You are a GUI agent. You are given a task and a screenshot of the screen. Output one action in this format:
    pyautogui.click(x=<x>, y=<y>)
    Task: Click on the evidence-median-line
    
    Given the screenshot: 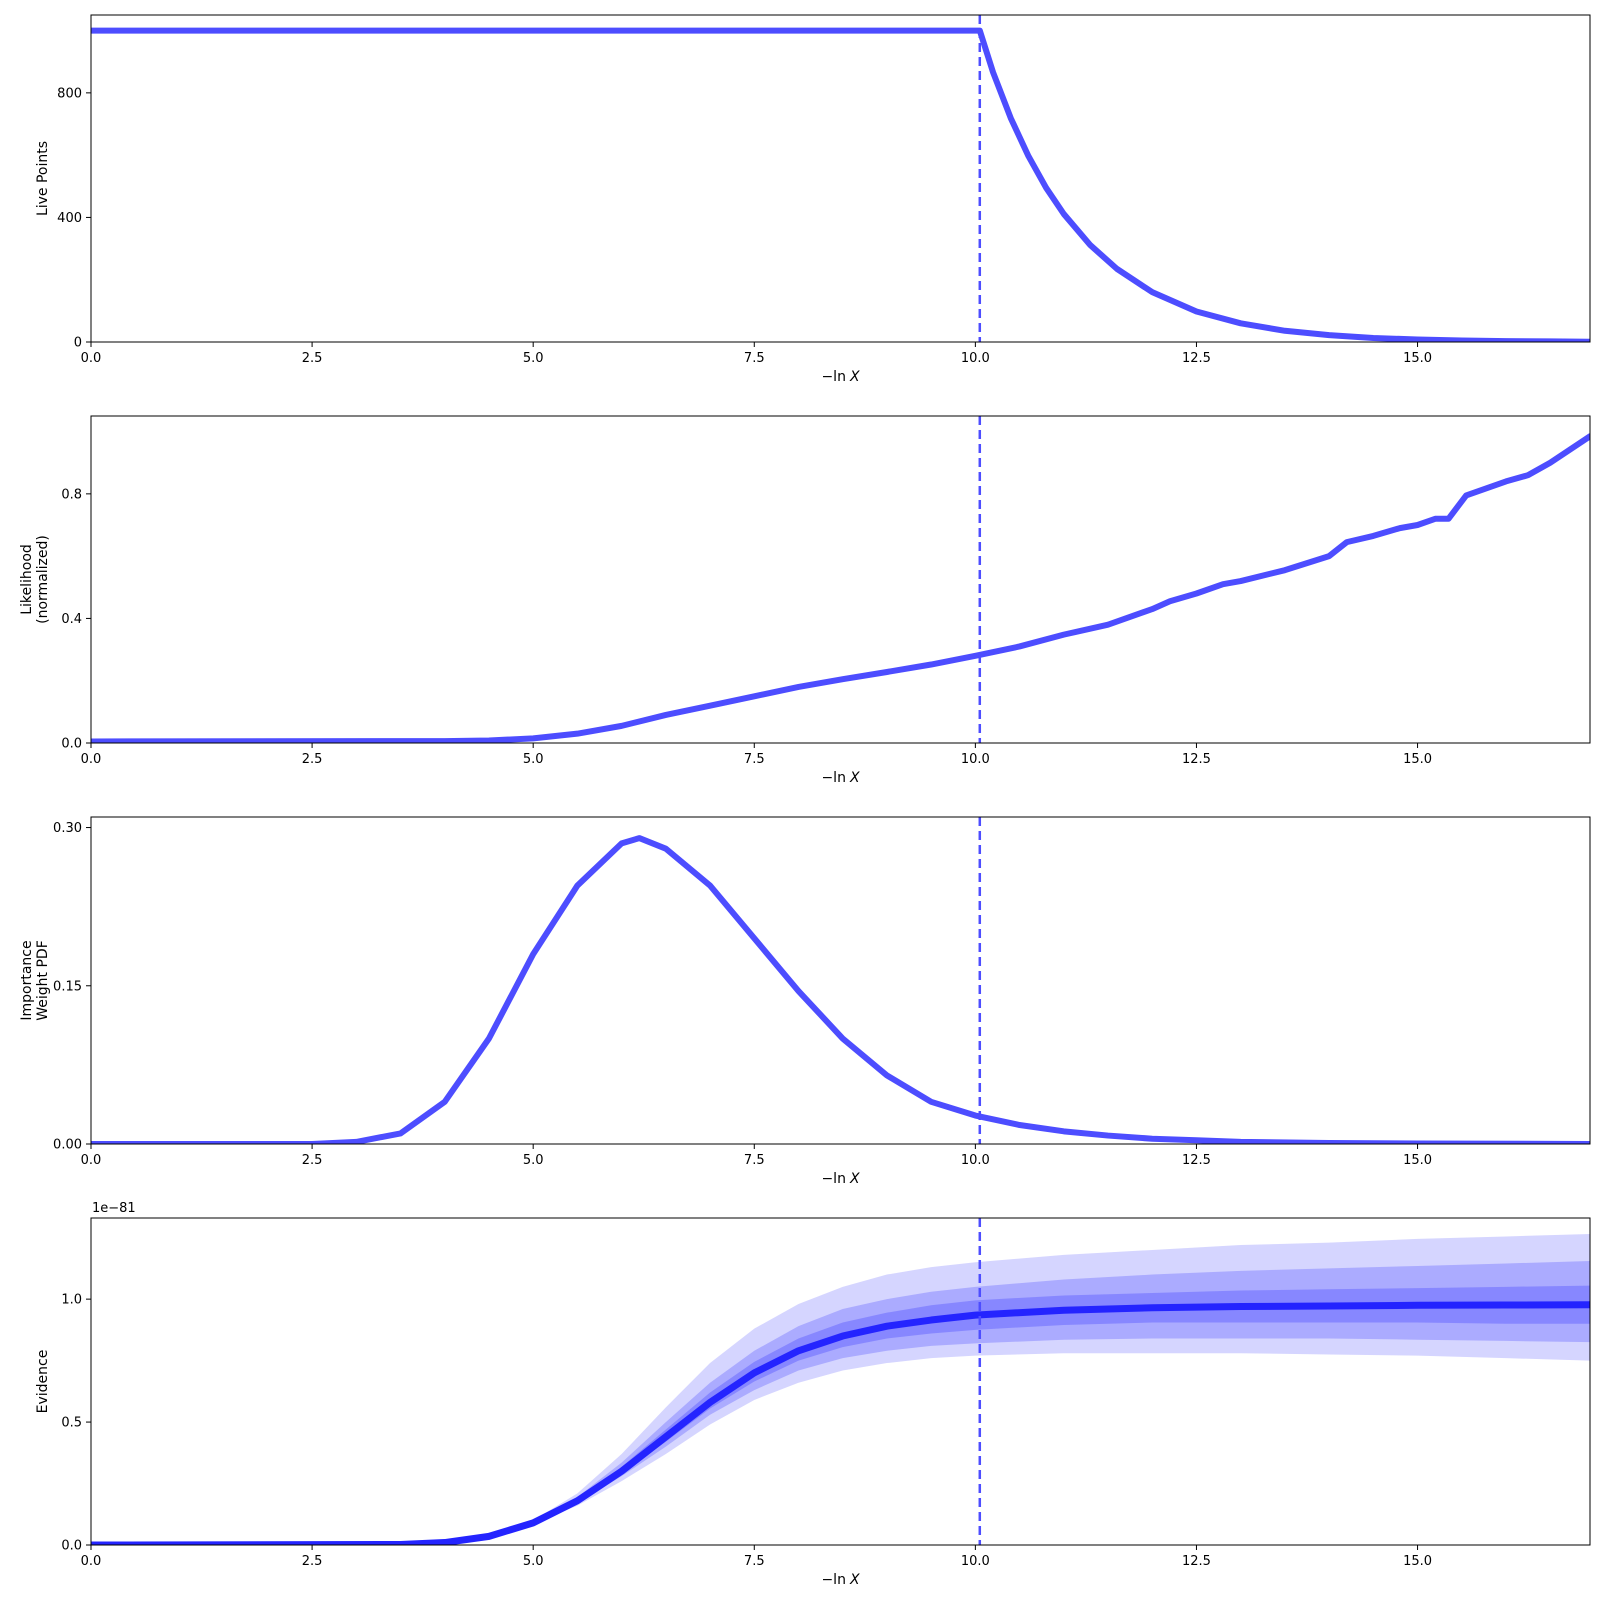 What is the action you would take?
    pyautogui.click(x=840, y=1423)
    